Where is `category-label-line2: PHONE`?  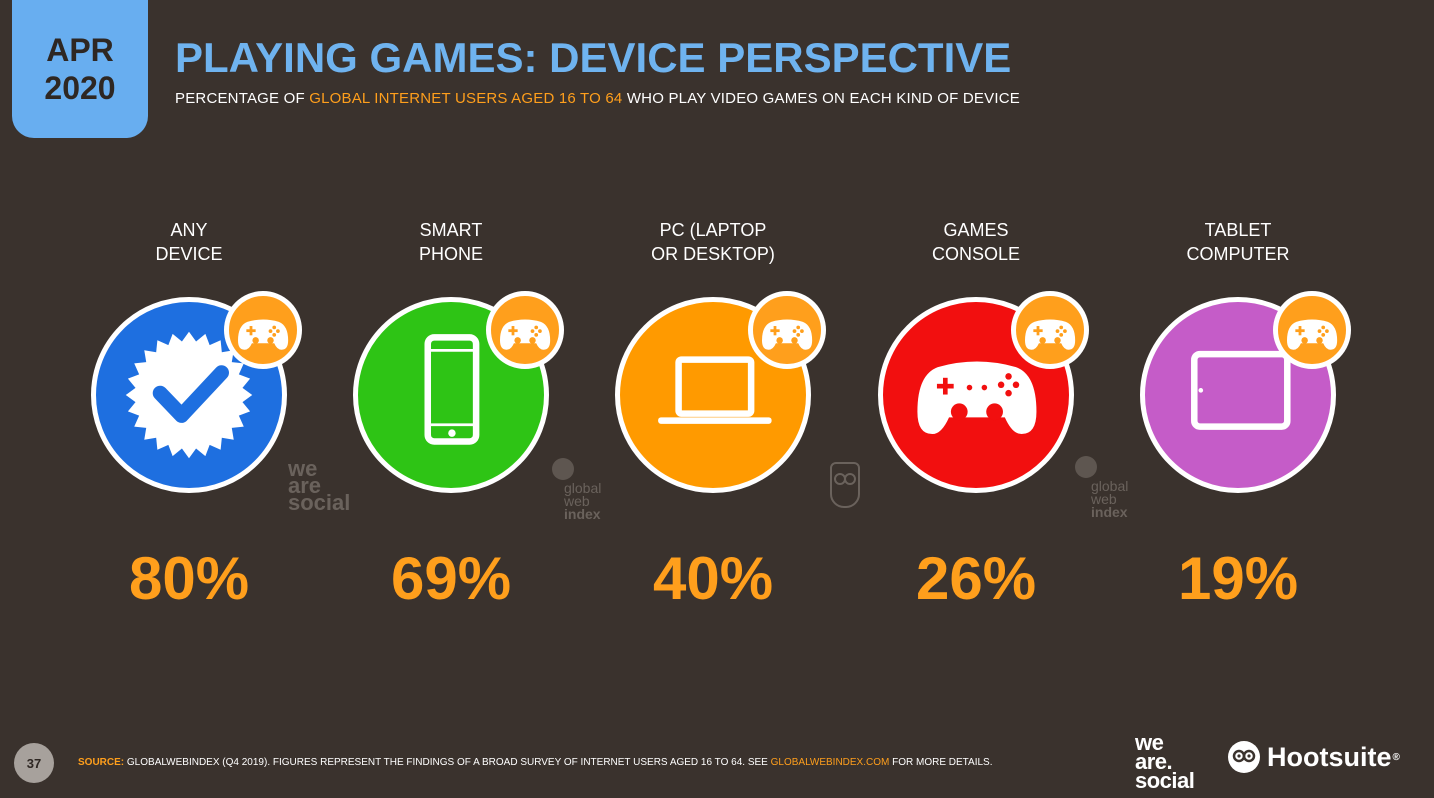 category-label-line2: PHONE is located at coordinates (450, 254).